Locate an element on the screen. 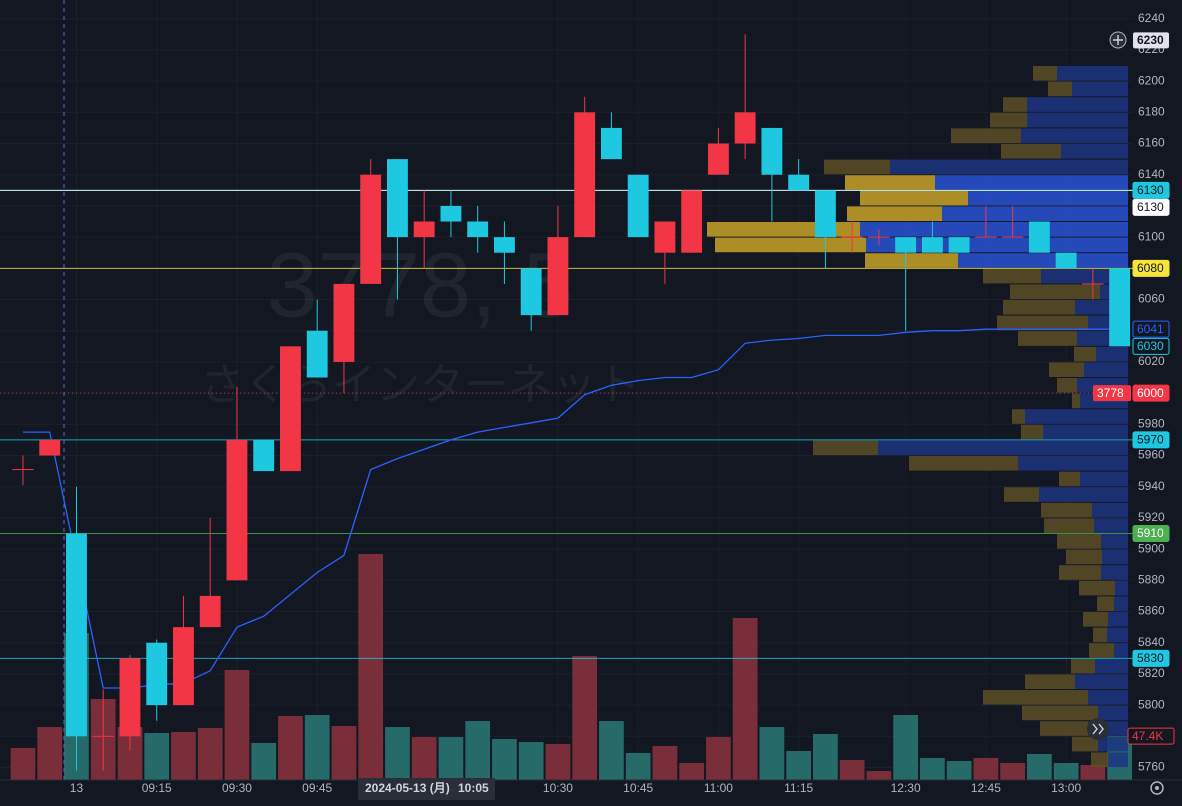  x-tick-label: 13:00 is located at coordinates (1066, 788).